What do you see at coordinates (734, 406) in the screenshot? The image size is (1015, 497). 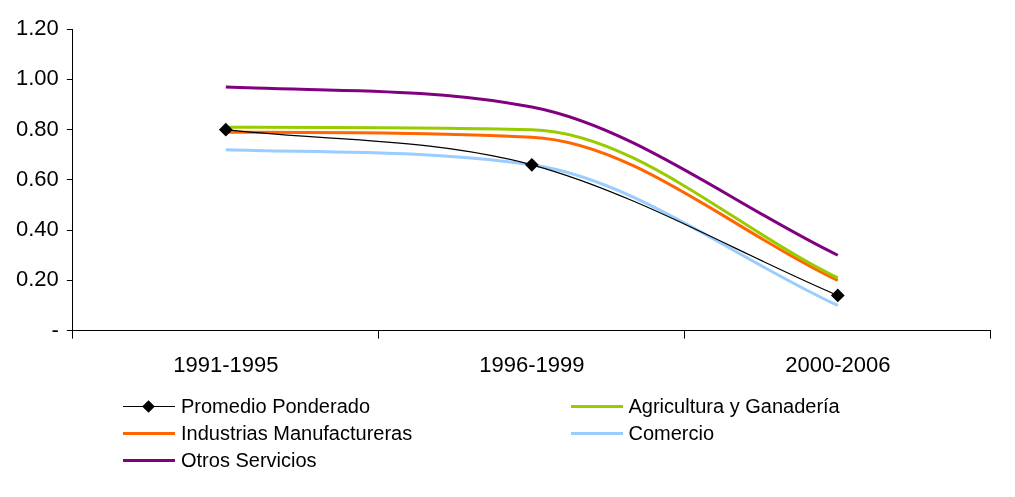 I see `legend-label: Agricultura y Ganadería` at bounding box center [734, 406].